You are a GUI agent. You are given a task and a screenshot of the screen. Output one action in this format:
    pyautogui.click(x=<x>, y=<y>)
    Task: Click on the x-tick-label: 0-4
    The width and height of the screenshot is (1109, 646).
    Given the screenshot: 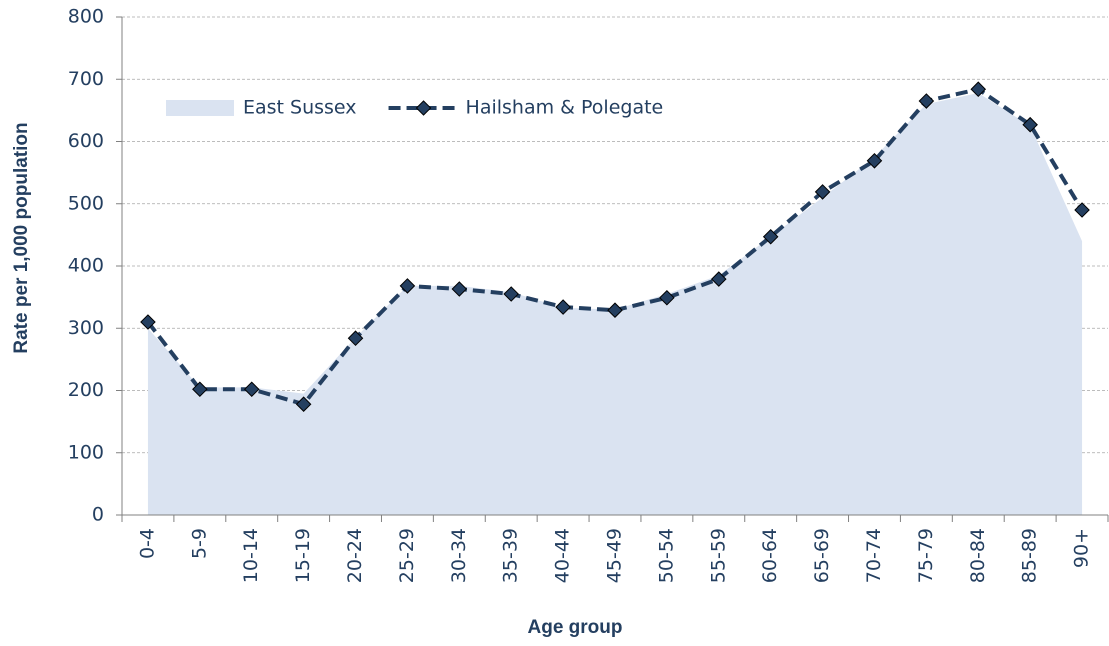 What is the action you would take?
    pyautogui.click(x=147, y=543)
    